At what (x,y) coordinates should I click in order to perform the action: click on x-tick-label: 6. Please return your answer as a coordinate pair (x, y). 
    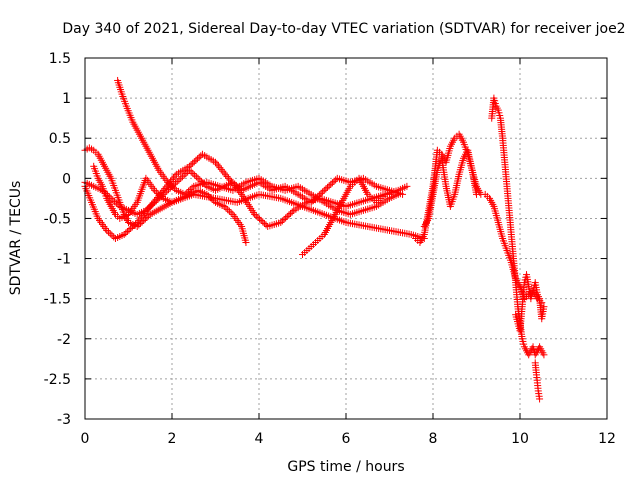
    Looking at the image, I should click on (346, 439).